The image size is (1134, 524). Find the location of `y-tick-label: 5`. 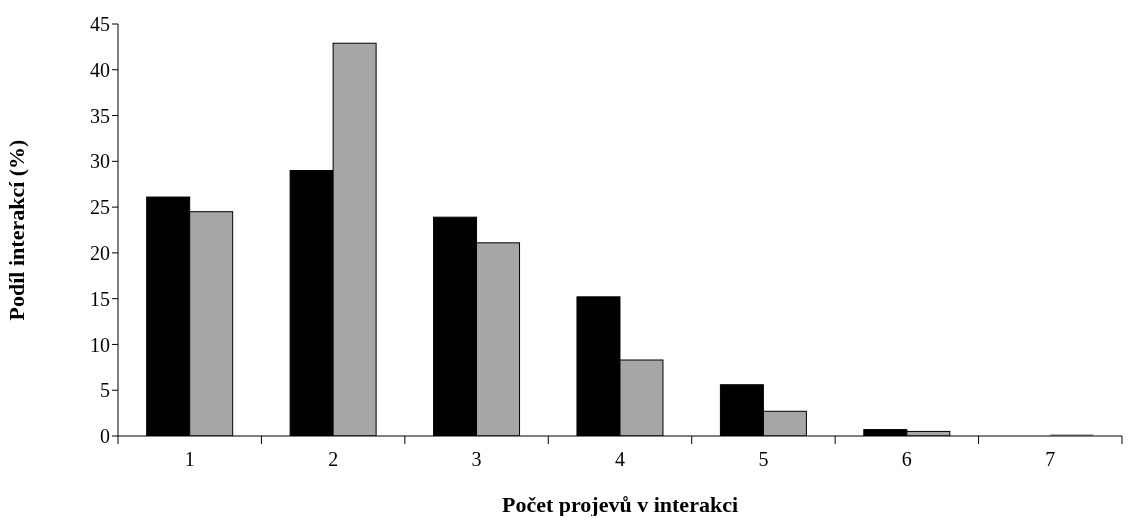

y-tick-label: 5 is located at coordinates (105, 390).